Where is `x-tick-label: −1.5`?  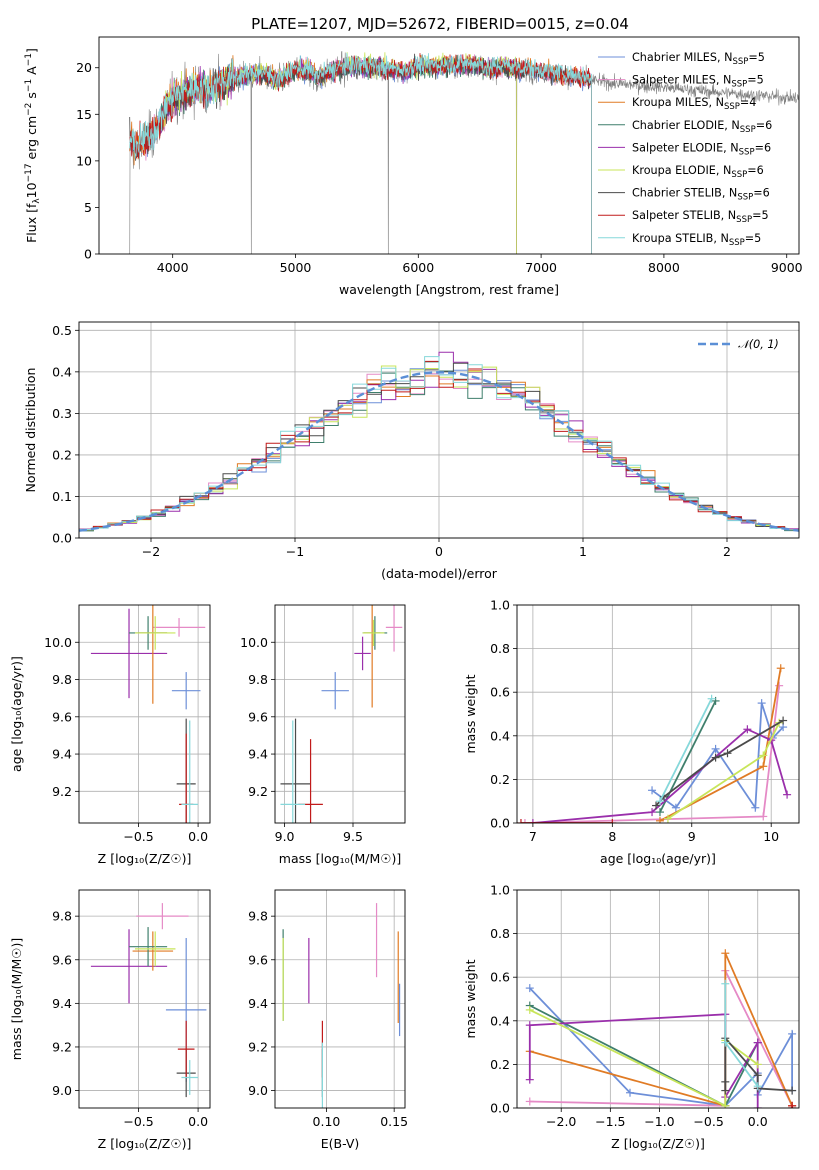 x-tick-label: −1.5 is located at coordinates (610, 1121).